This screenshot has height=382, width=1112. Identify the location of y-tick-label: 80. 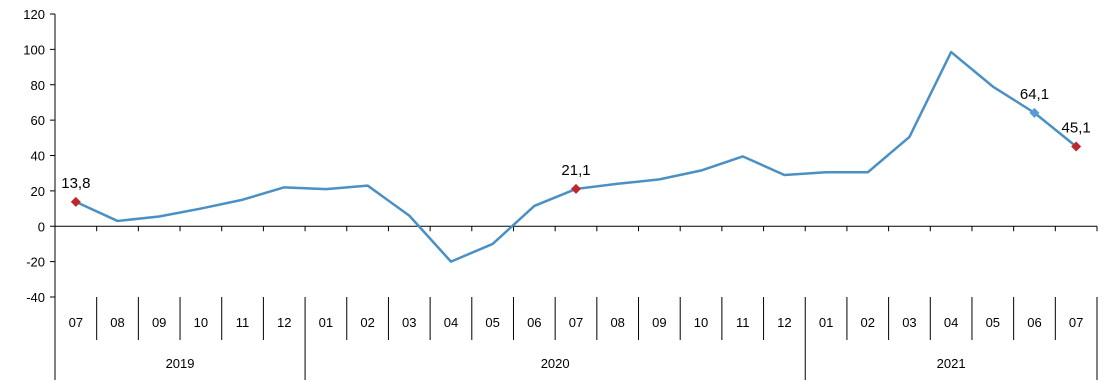
(38, 85).